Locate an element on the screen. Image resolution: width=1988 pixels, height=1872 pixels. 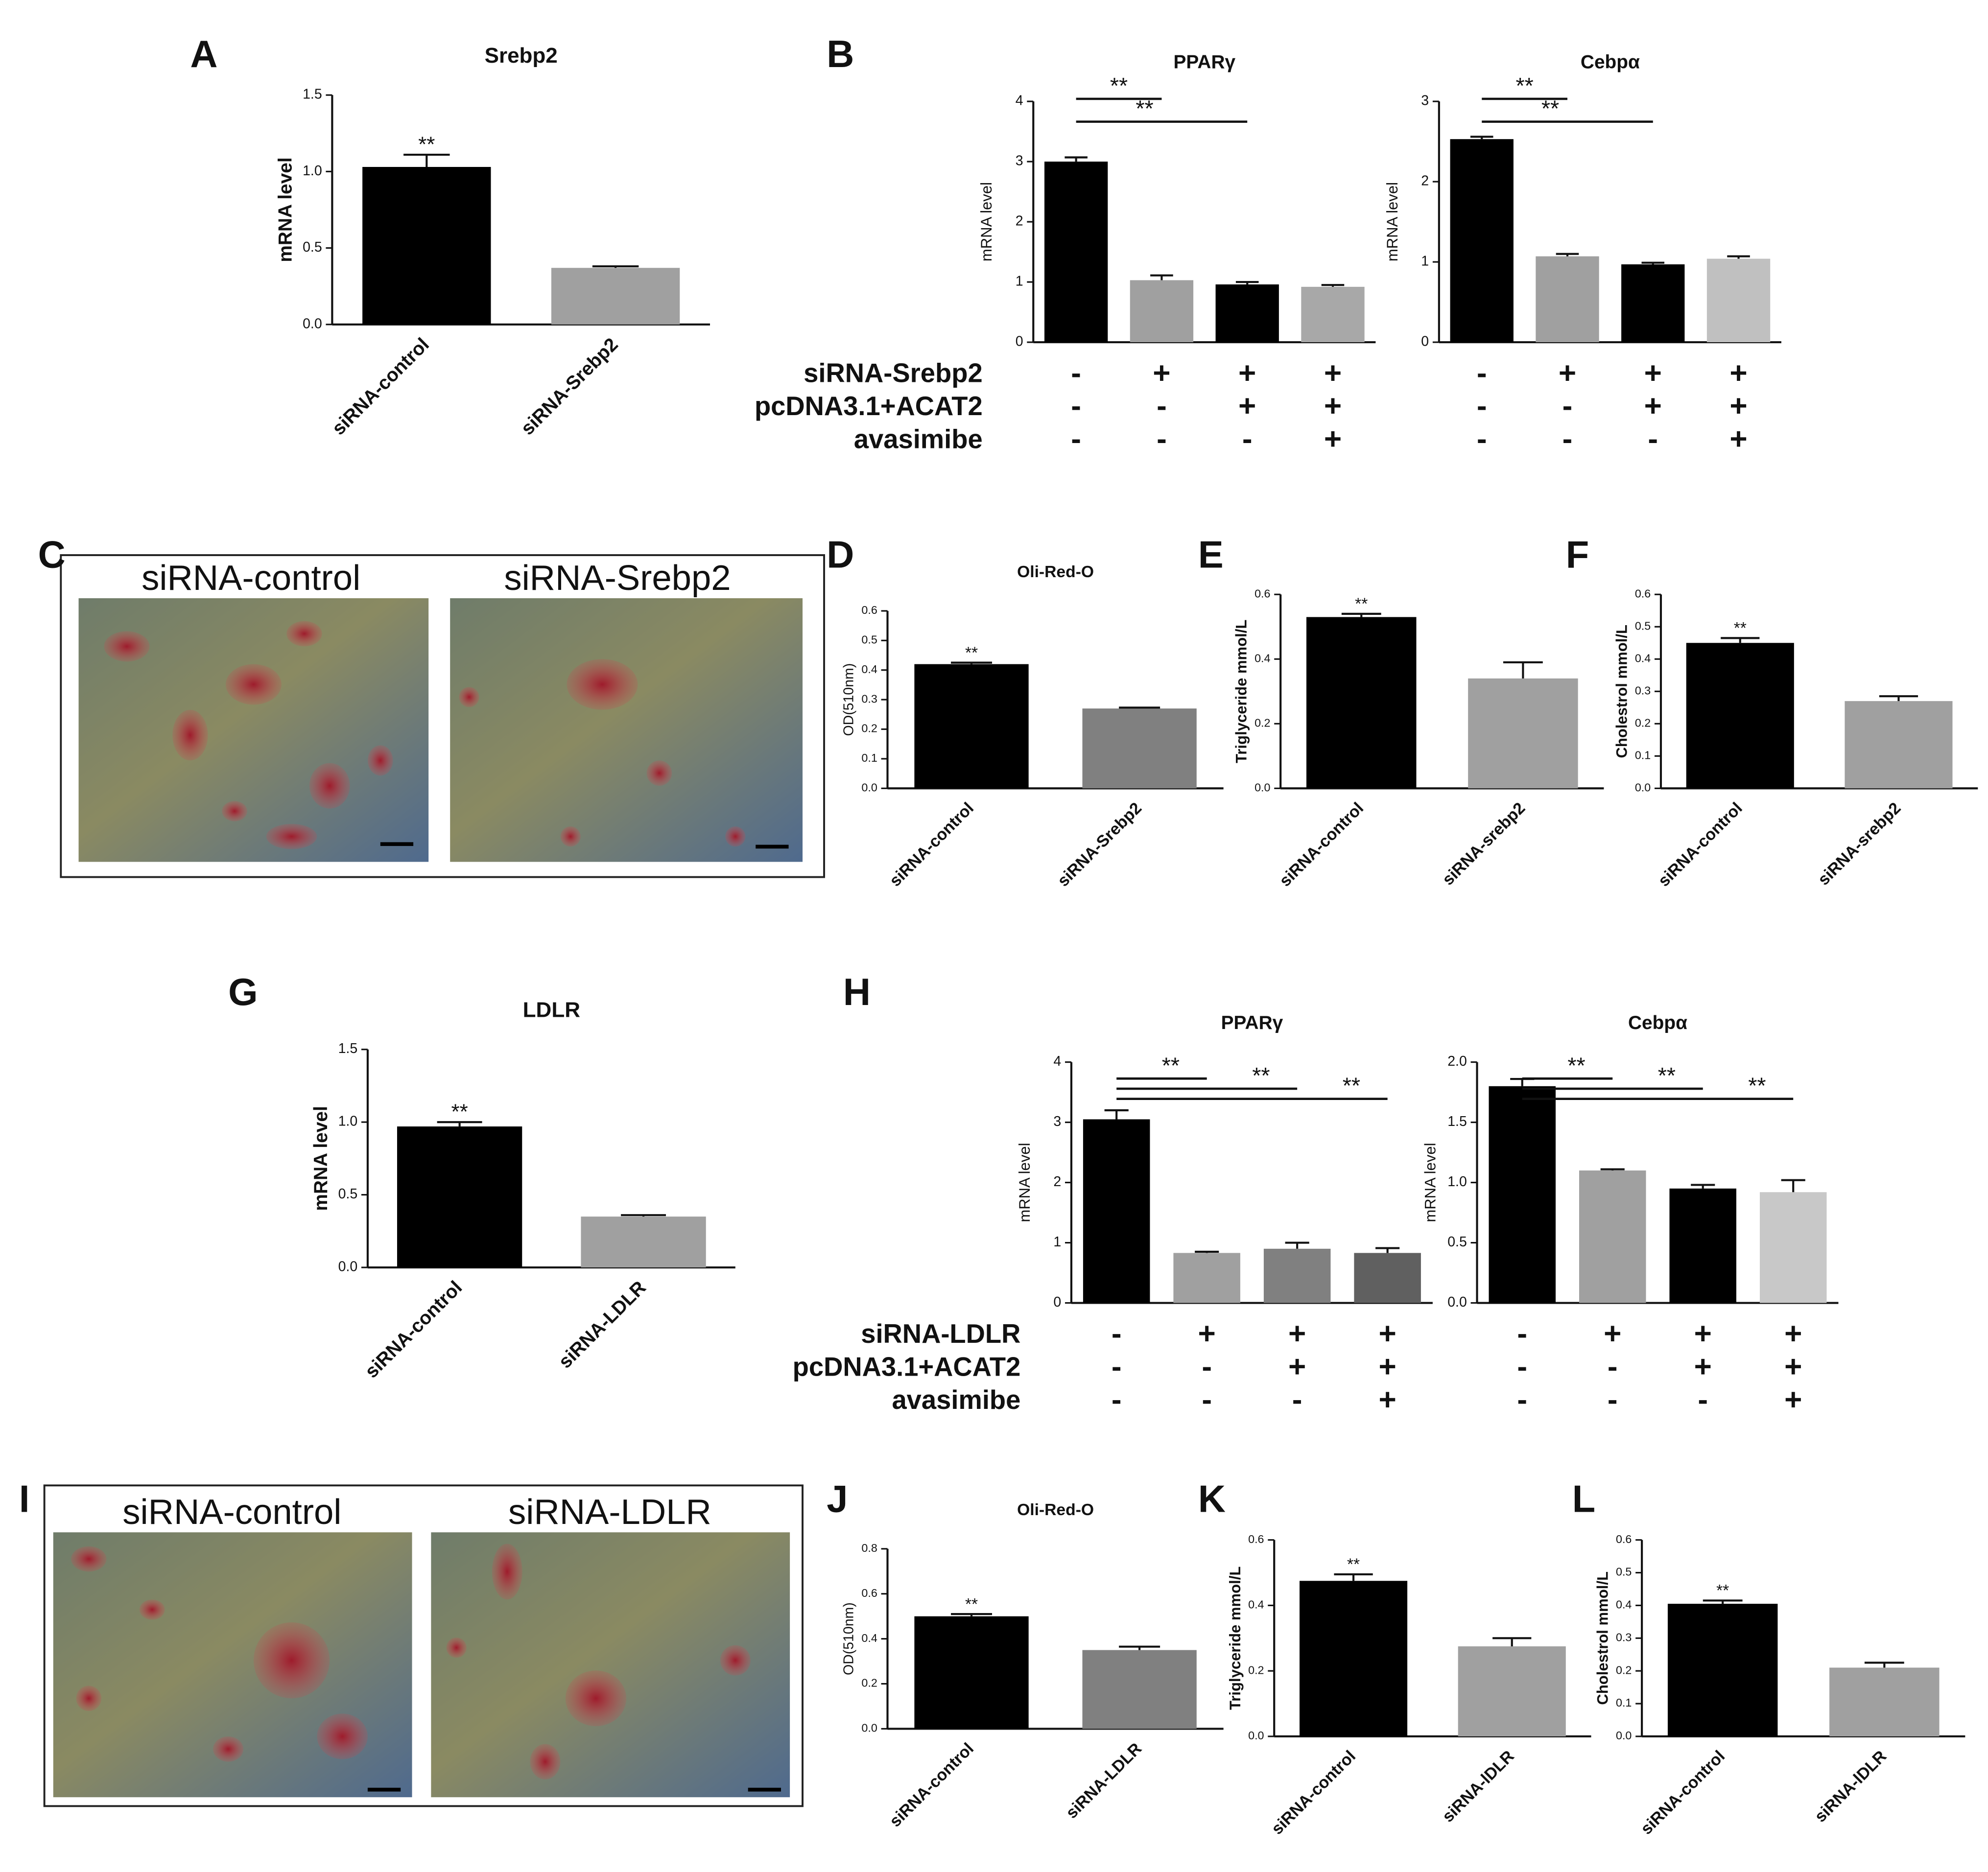
panel-letter: H is located at coordinates (857, 992).